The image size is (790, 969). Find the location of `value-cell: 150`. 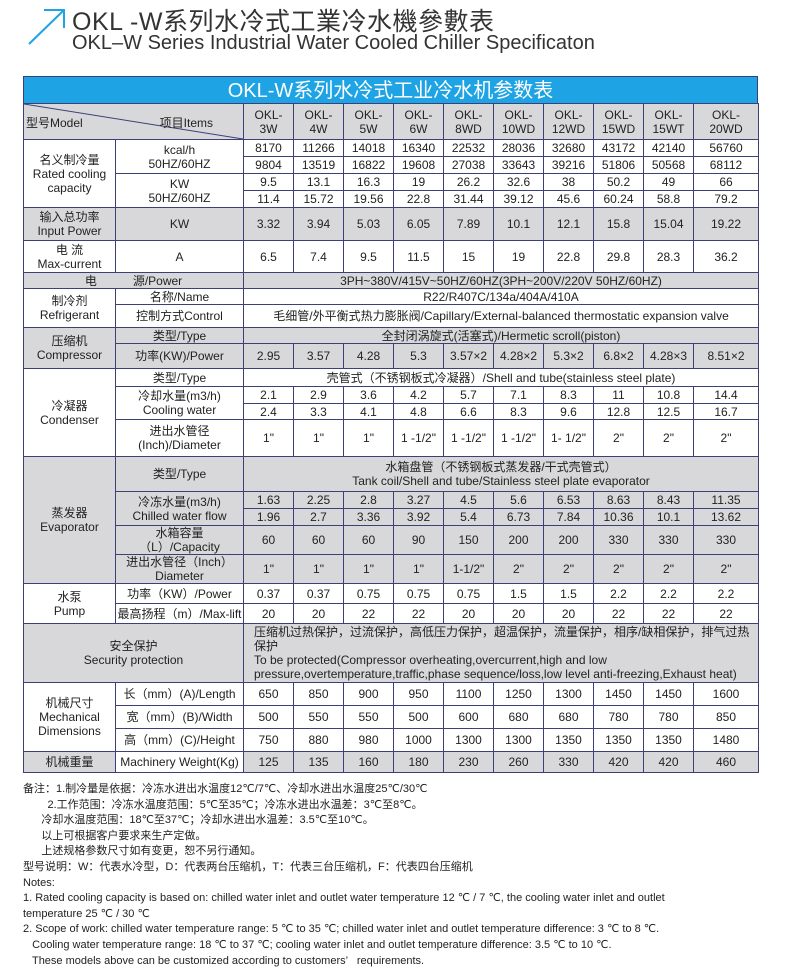

value-cell: 150 is located at coordinates (468, 540).